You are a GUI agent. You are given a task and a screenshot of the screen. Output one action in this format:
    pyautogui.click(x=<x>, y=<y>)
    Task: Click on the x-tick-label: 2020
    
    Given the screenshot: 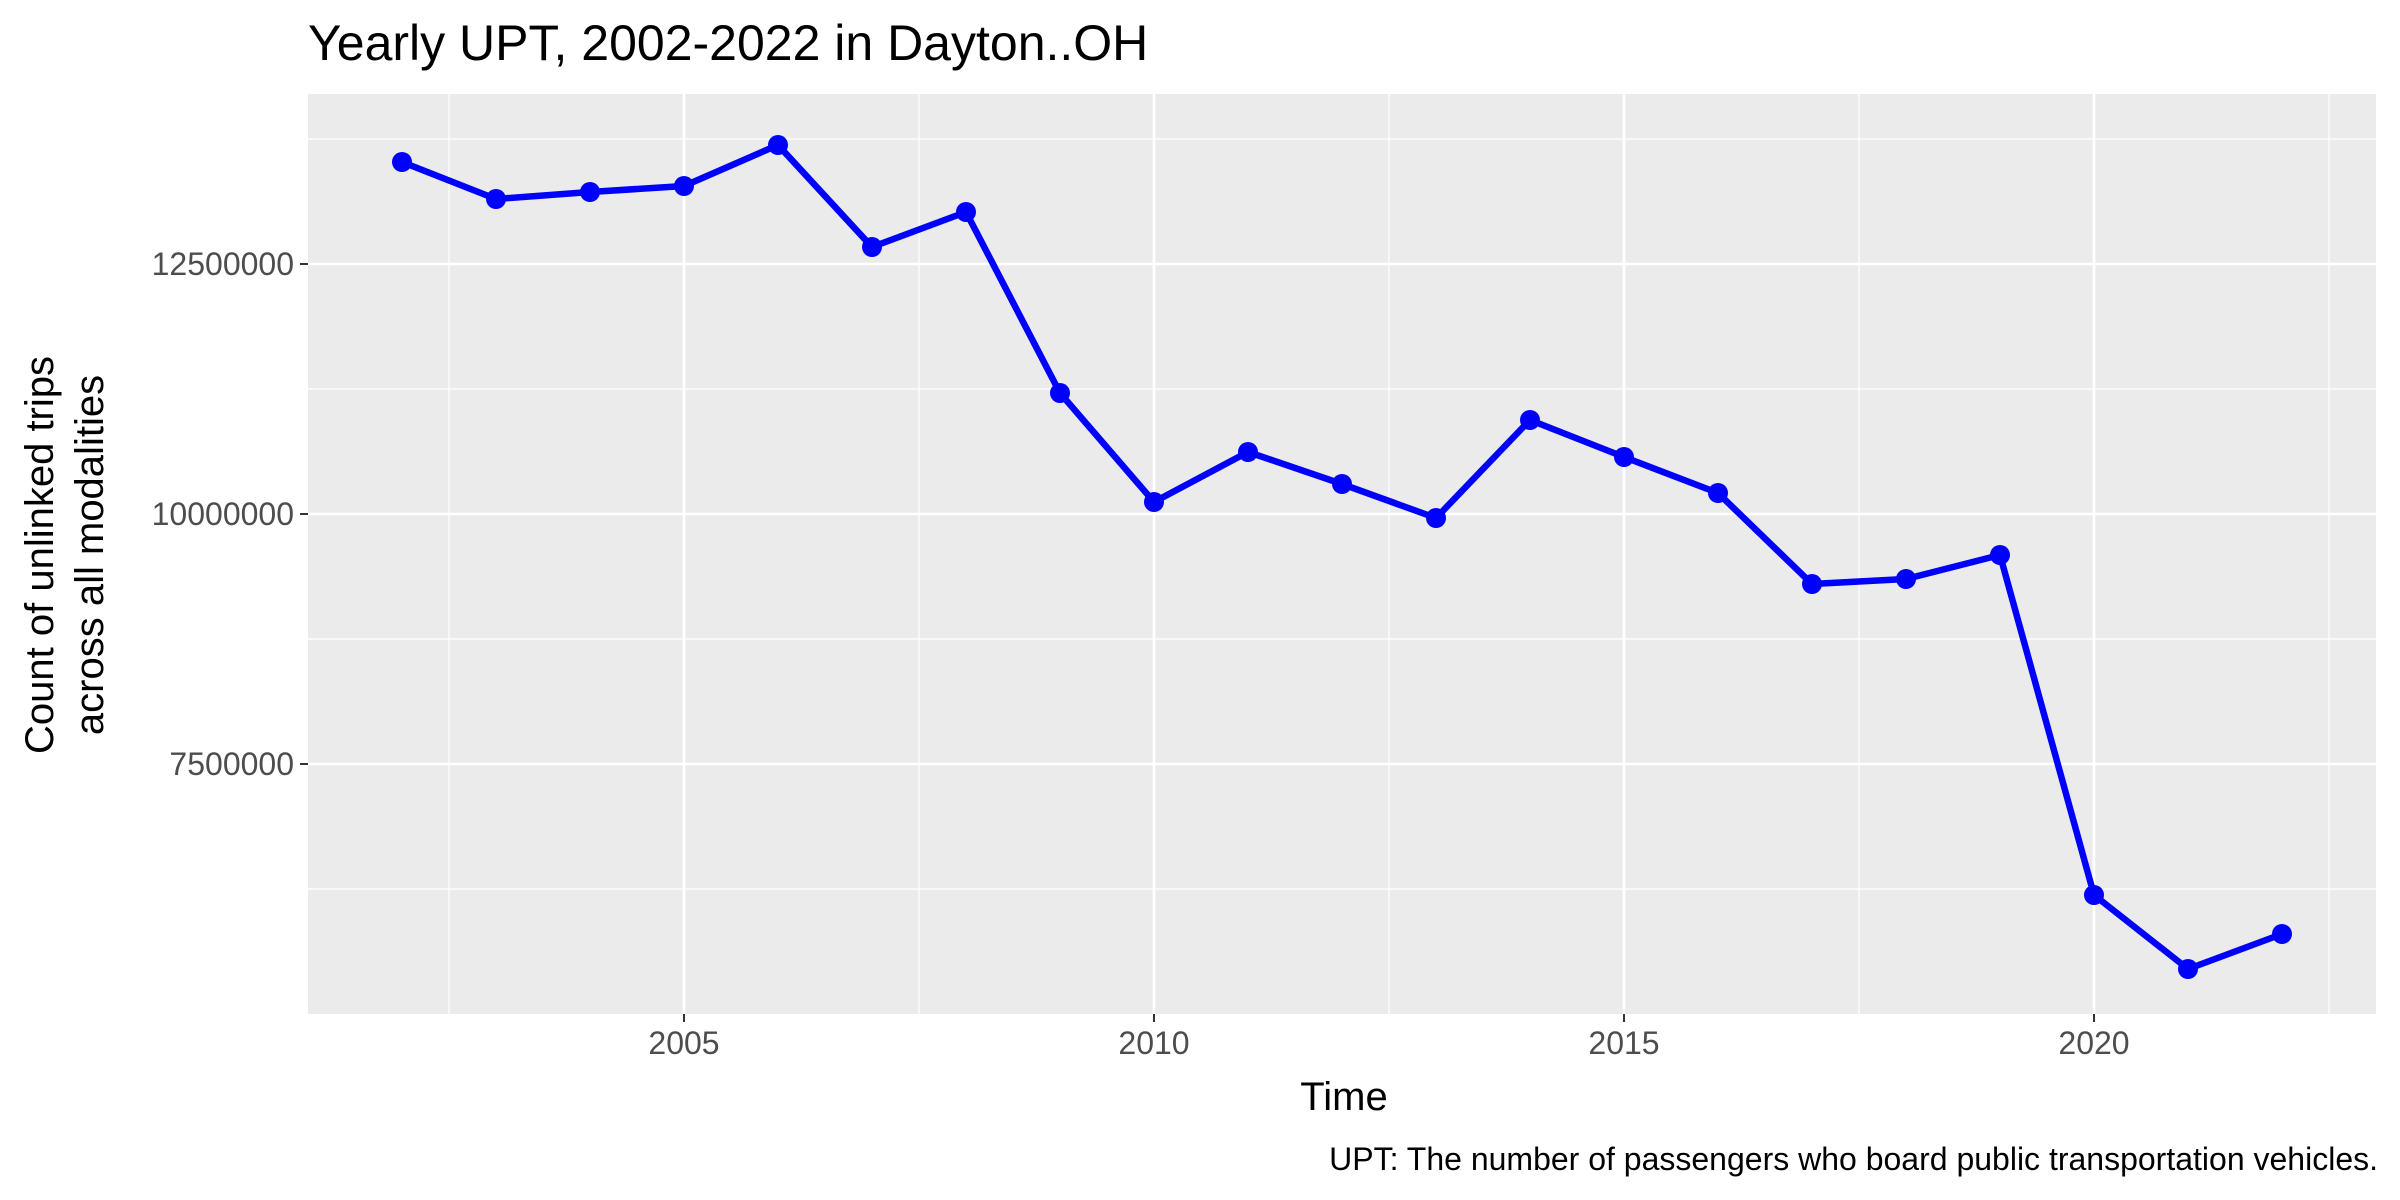 What is the action you would take?
    pyautogui.click(x=2093, y=1043)
    